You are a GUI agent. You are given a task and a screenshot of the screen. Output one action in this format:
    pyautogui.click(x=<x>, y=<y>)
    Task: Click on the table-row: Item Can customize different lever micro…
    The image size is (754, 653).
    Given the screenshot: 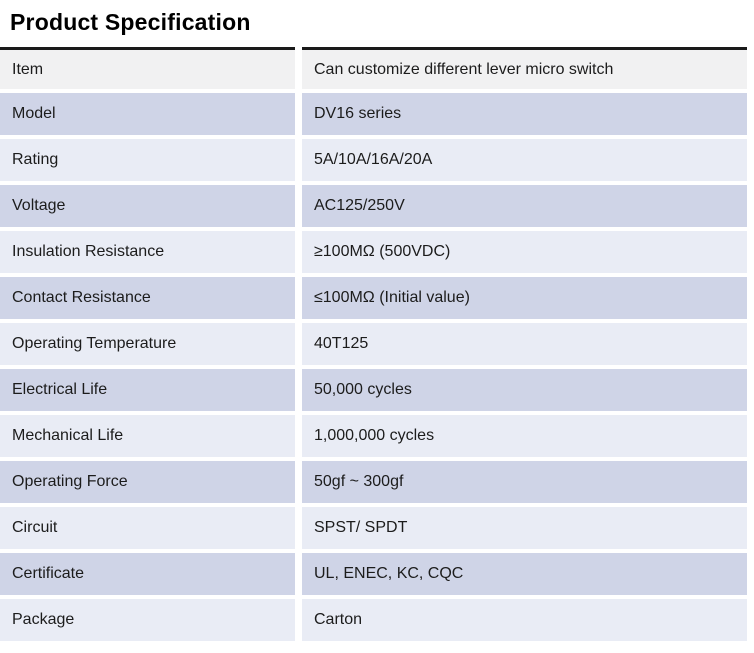 What is the action you would take?
    pyautogui.click(x=373, y=68)
    